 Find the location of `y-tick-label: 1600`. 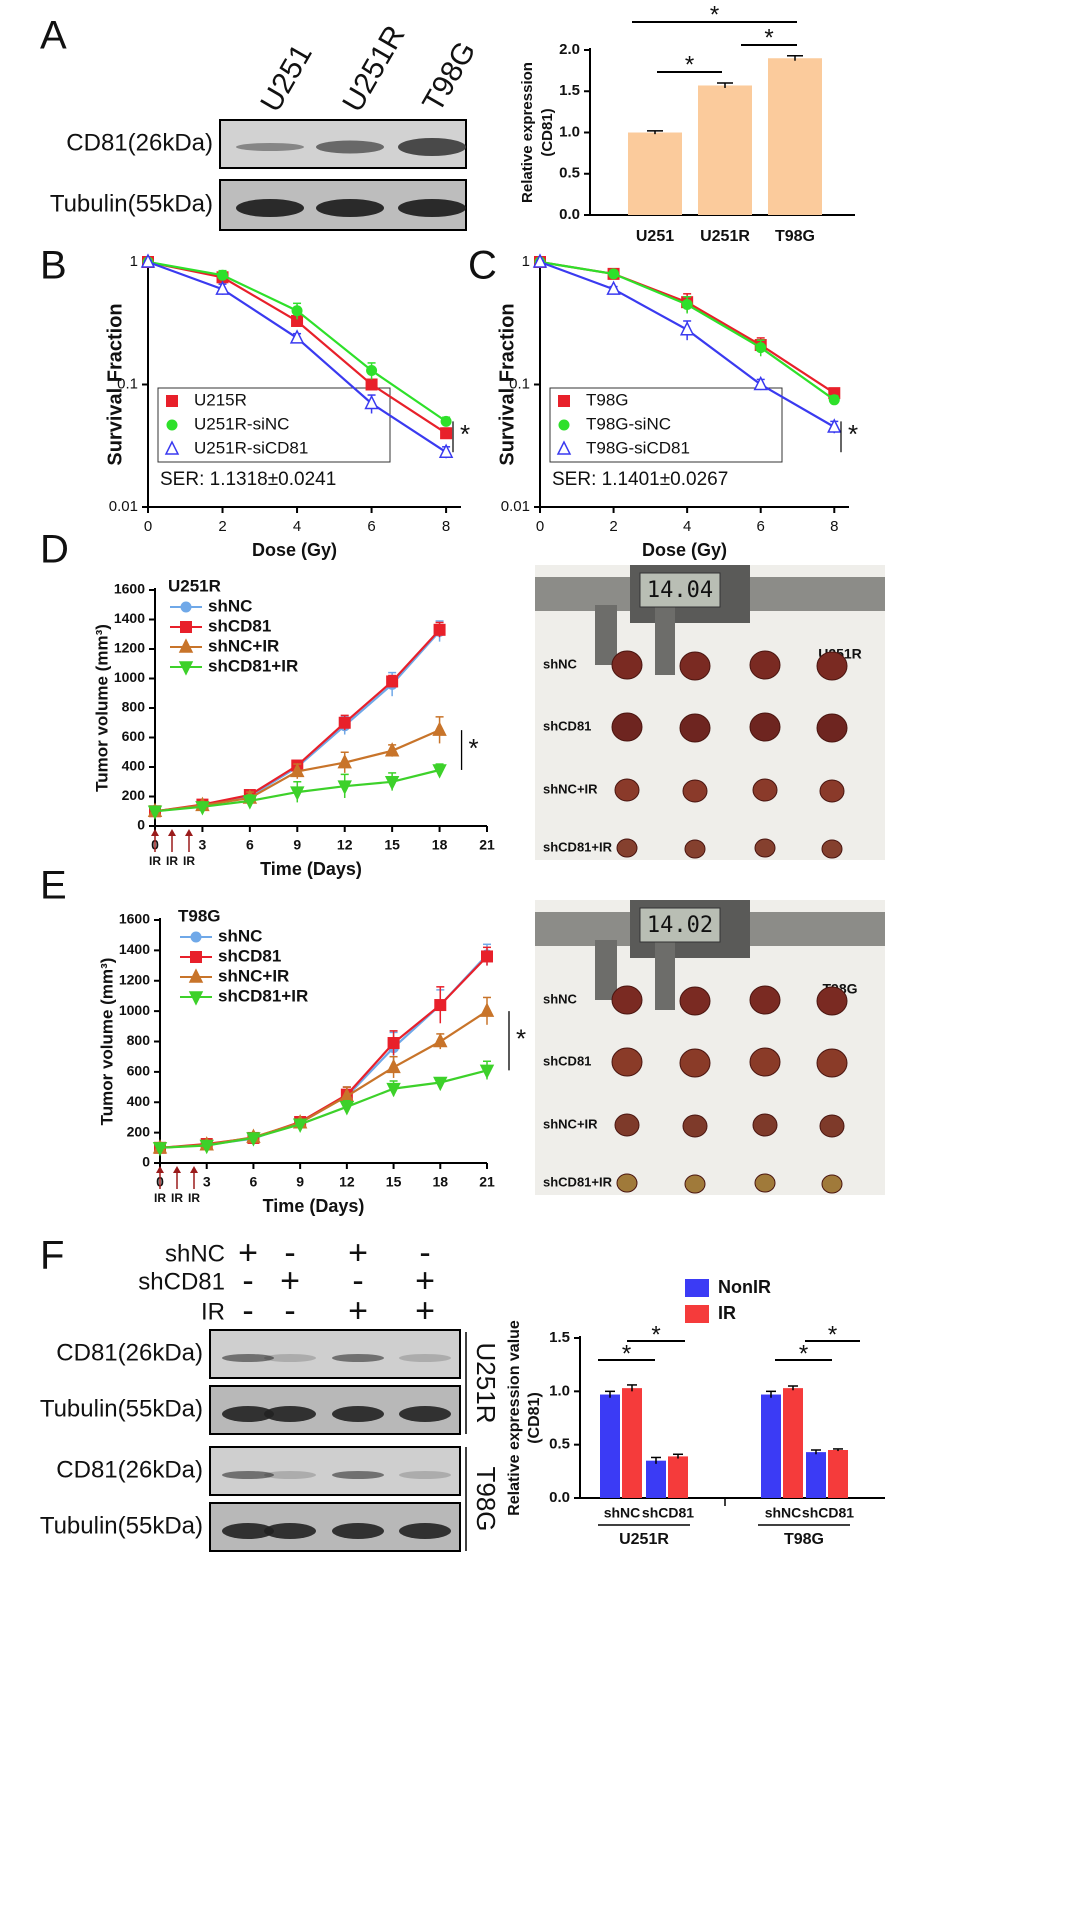

y-tick-label: 1600 is located at coordinates (129, 589).